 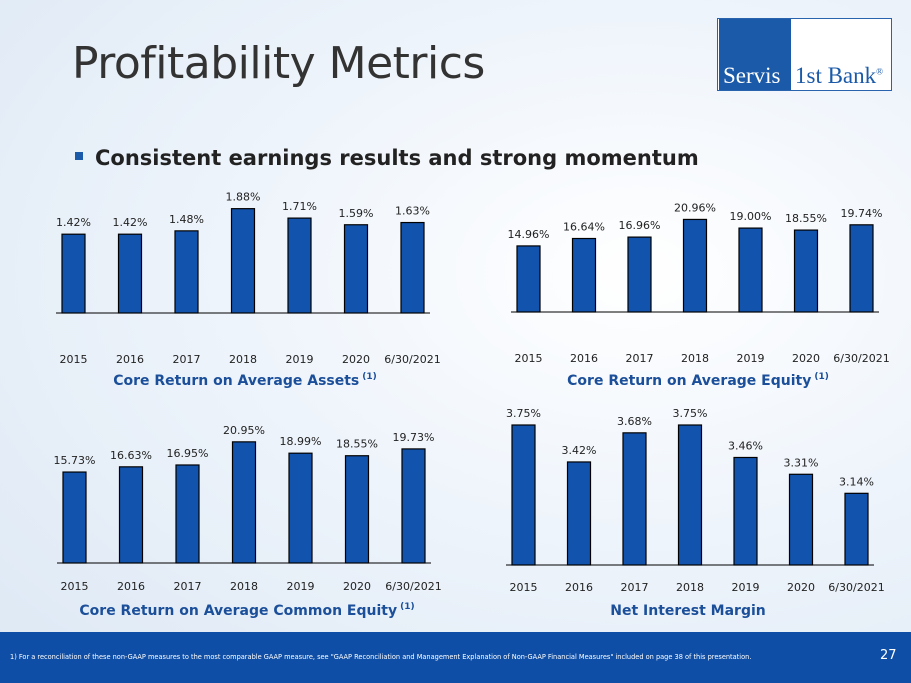 I want to click on logo-box: Servis, so click(x=755, y=54).